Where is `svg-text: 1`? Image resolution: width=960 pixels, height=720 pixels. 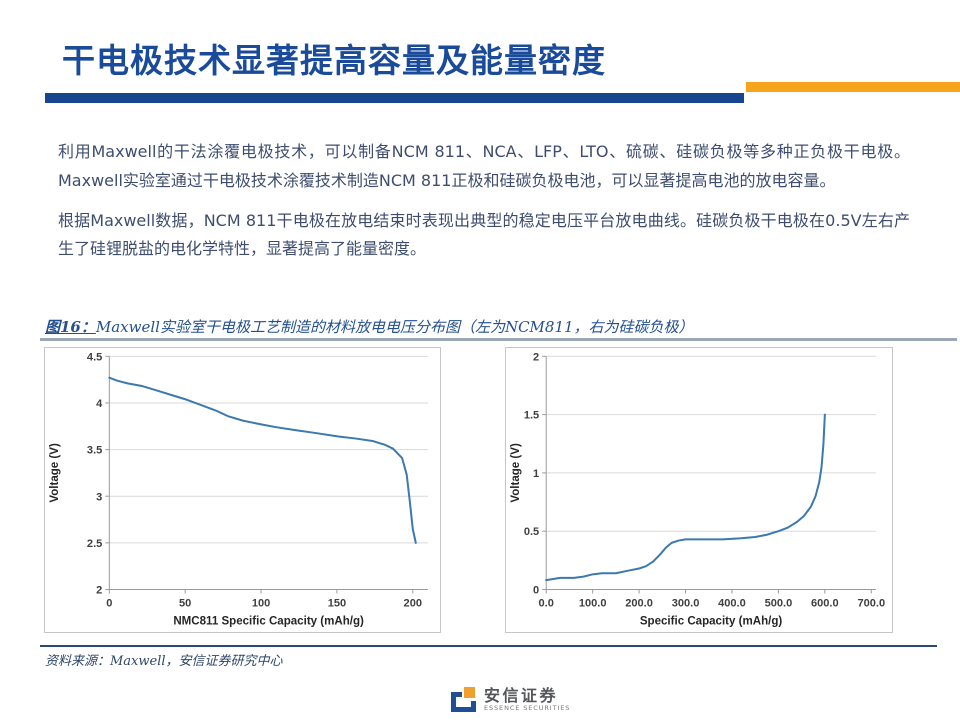 svg-text: 1 is located at coordinates (536, 474).